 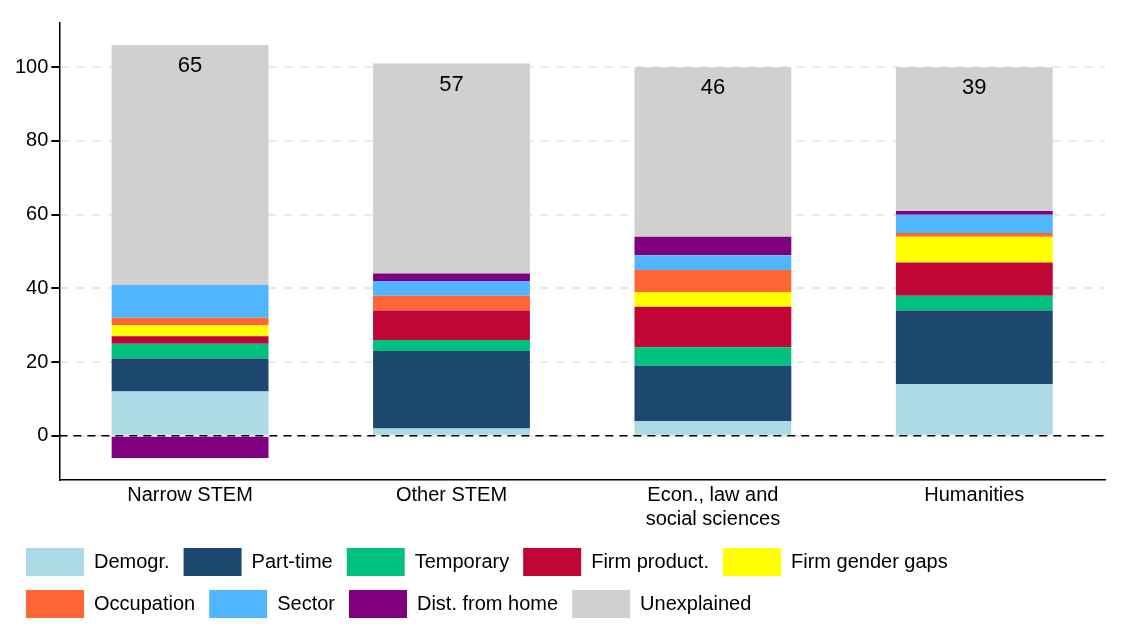 What do you see at coordinates (37, 360) in the screenshot?
I see `y-tick-label: 20` at bounding box center [37, 360].